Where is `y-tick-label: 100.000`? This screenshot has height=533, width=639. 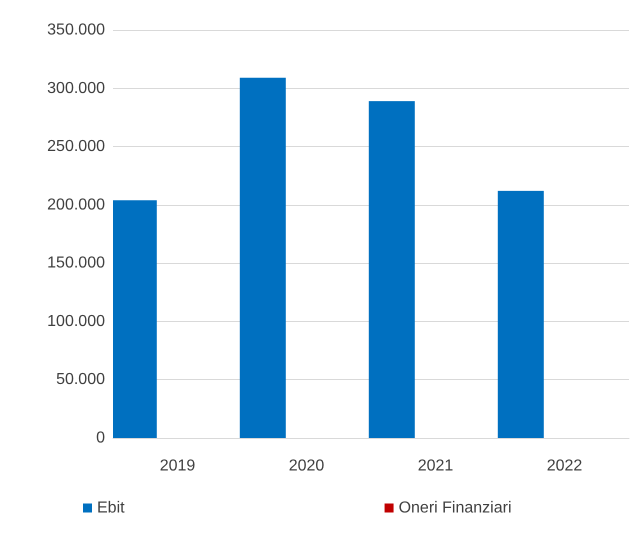
y-tick-label: 100.000 is located at coordinates (76, 321).